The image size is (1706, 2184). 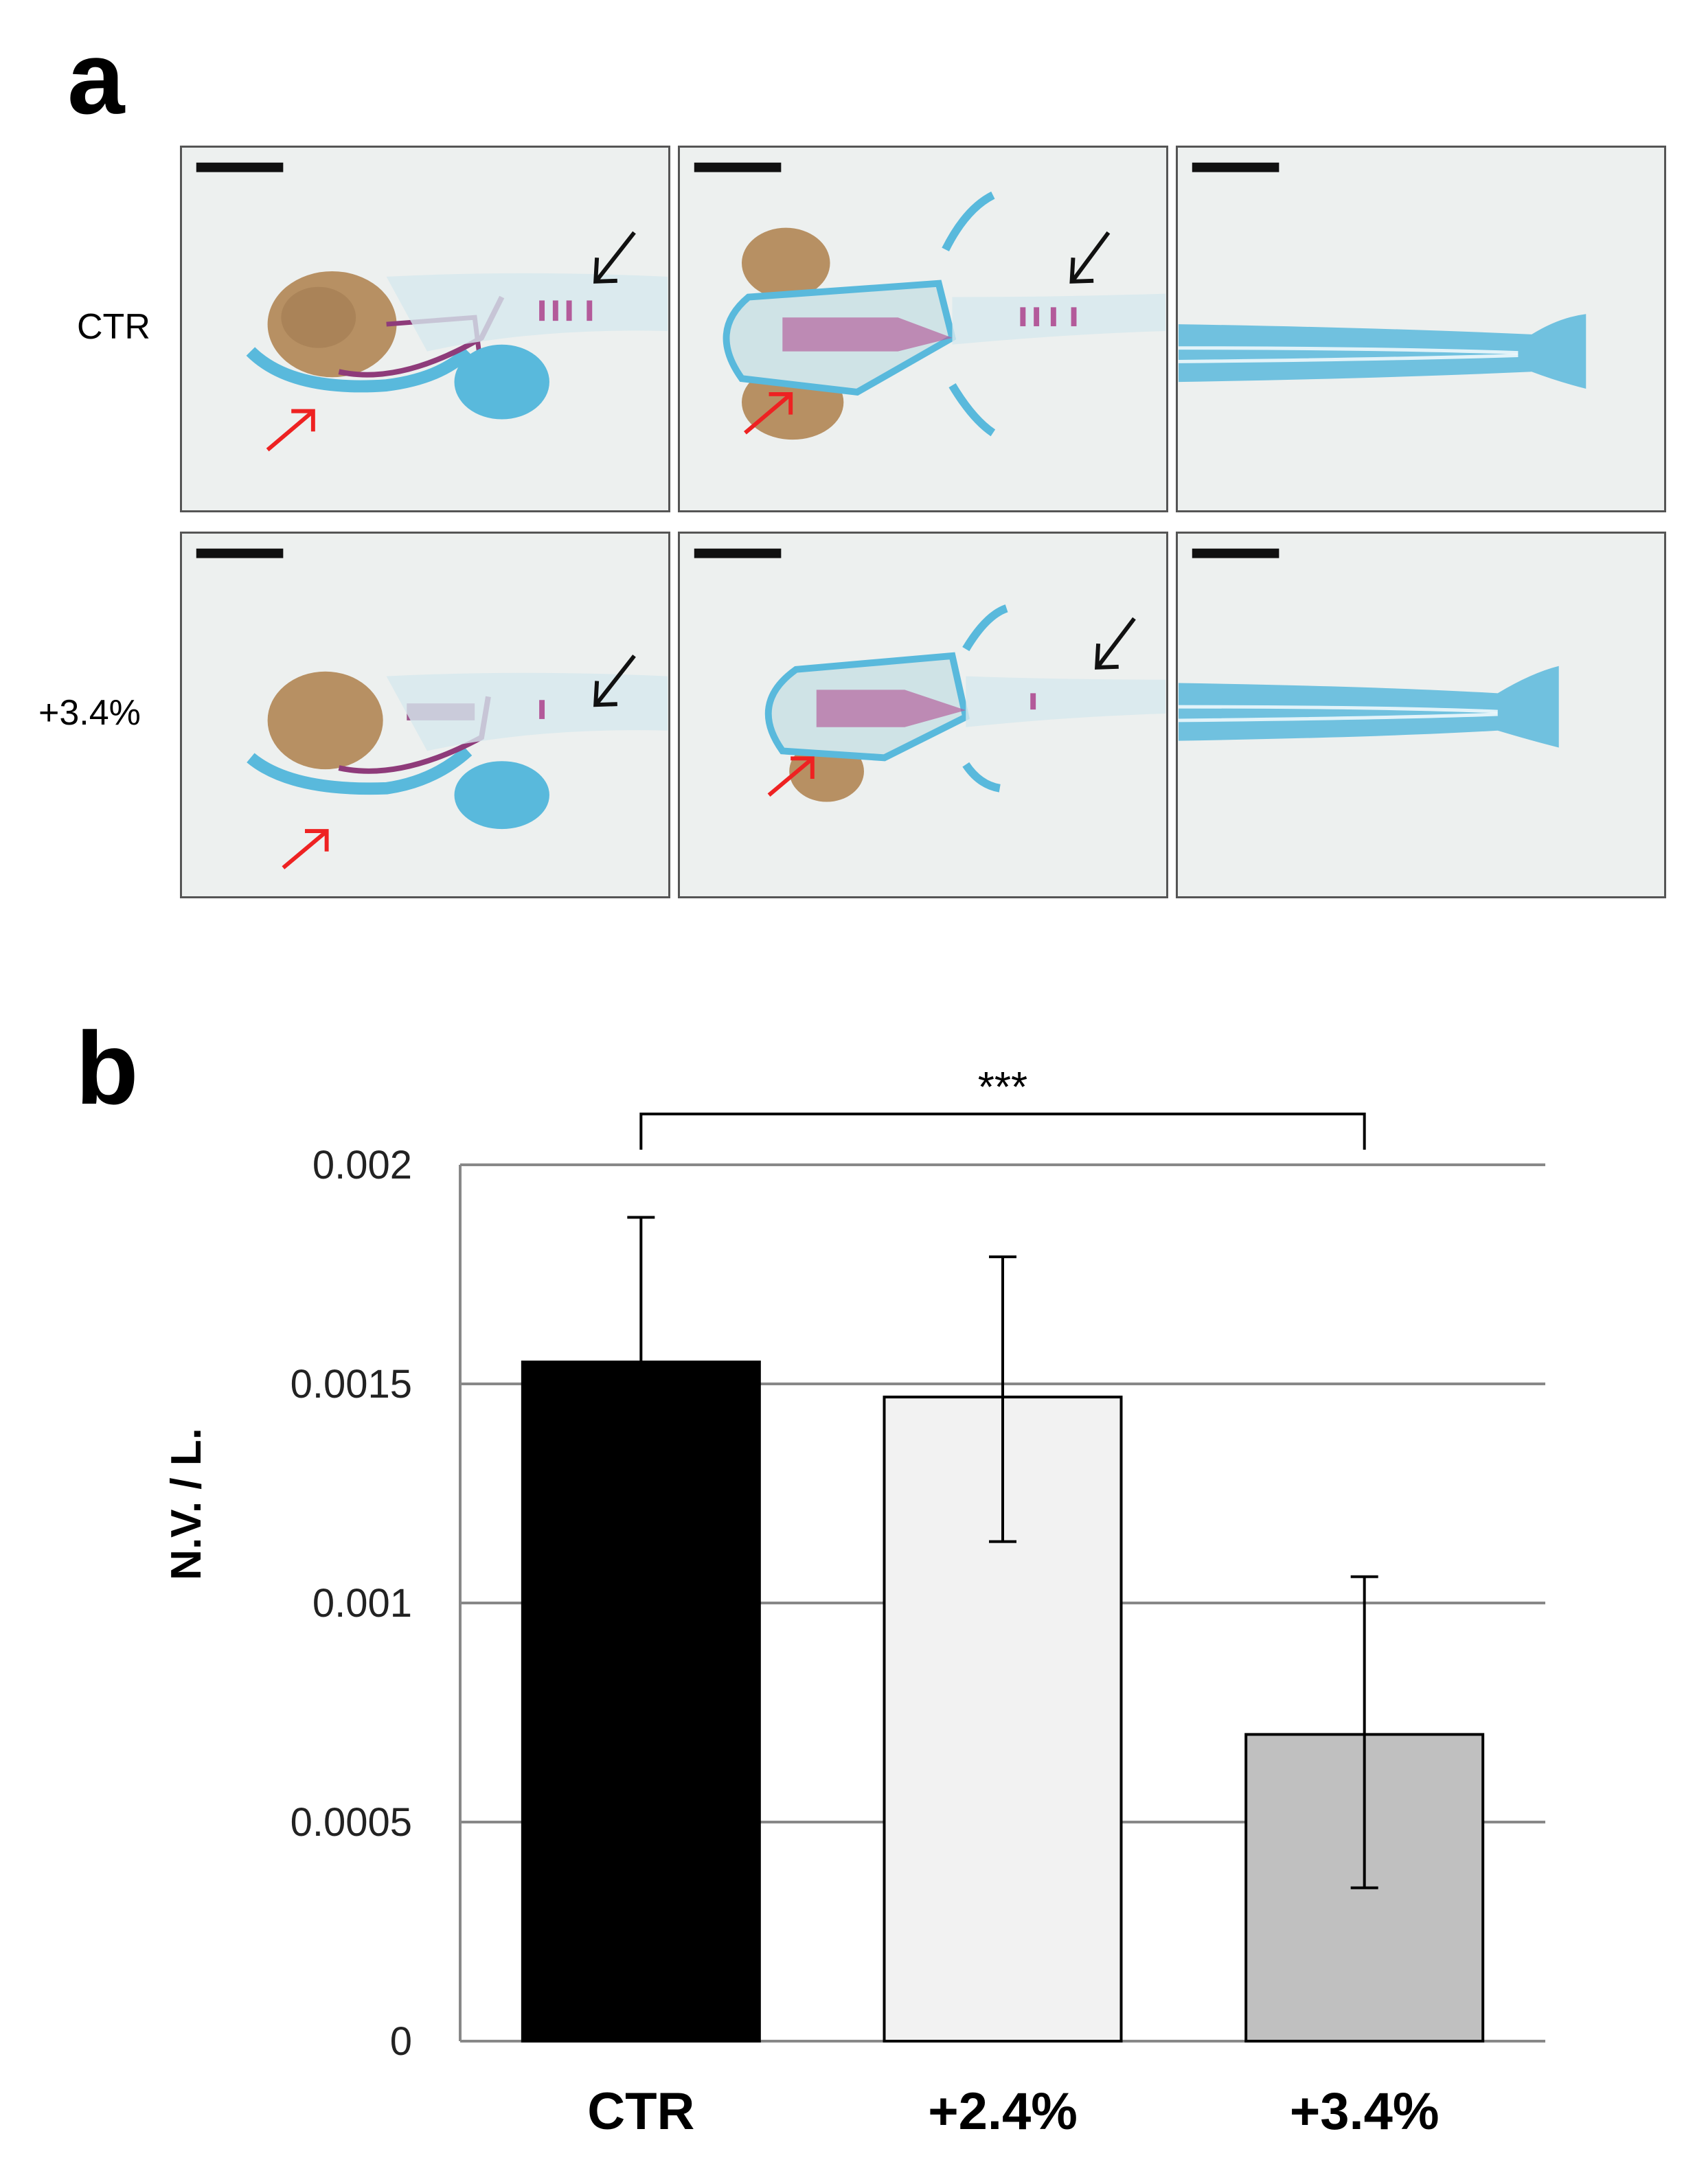 I want to click on photo-ctr-lateral, so click(x=425, y=329).